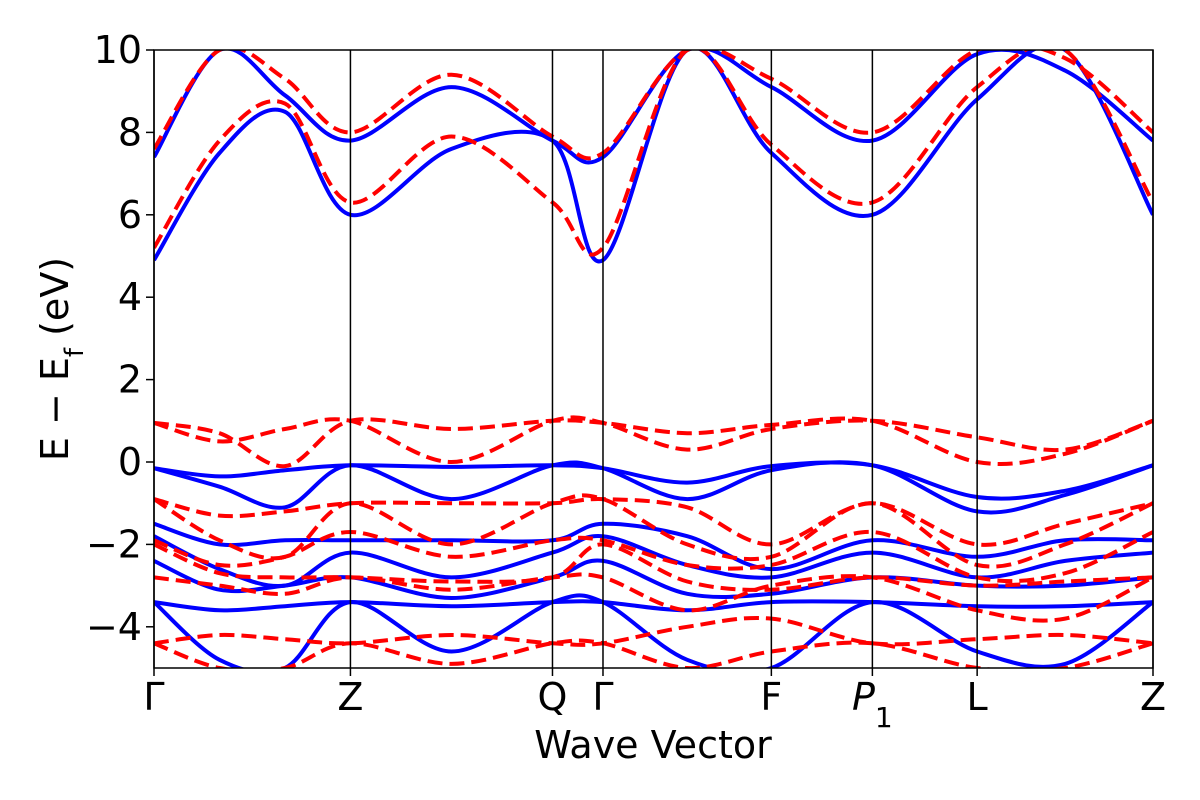 The width and height of the screenshot is (1200, 800). Describe the element at coordinates (130, 462) in the screenshot. I see `y-tick-label: 0` at that location.